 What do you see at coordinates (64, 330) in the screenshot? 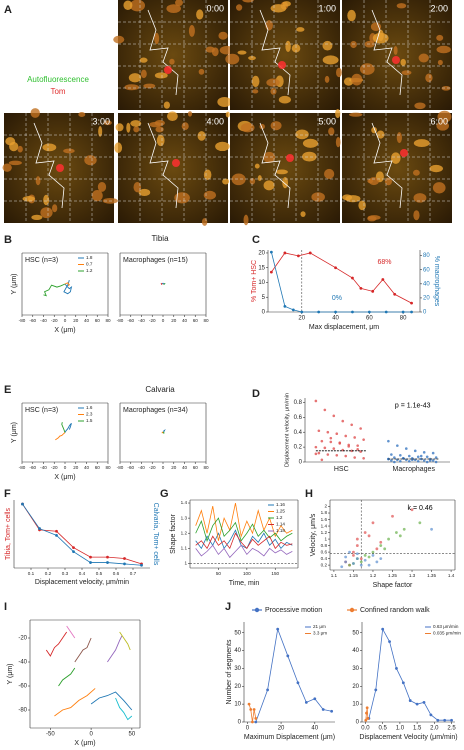
I see `x-axis-label: X (μm)` at bounding box center [64, 330].